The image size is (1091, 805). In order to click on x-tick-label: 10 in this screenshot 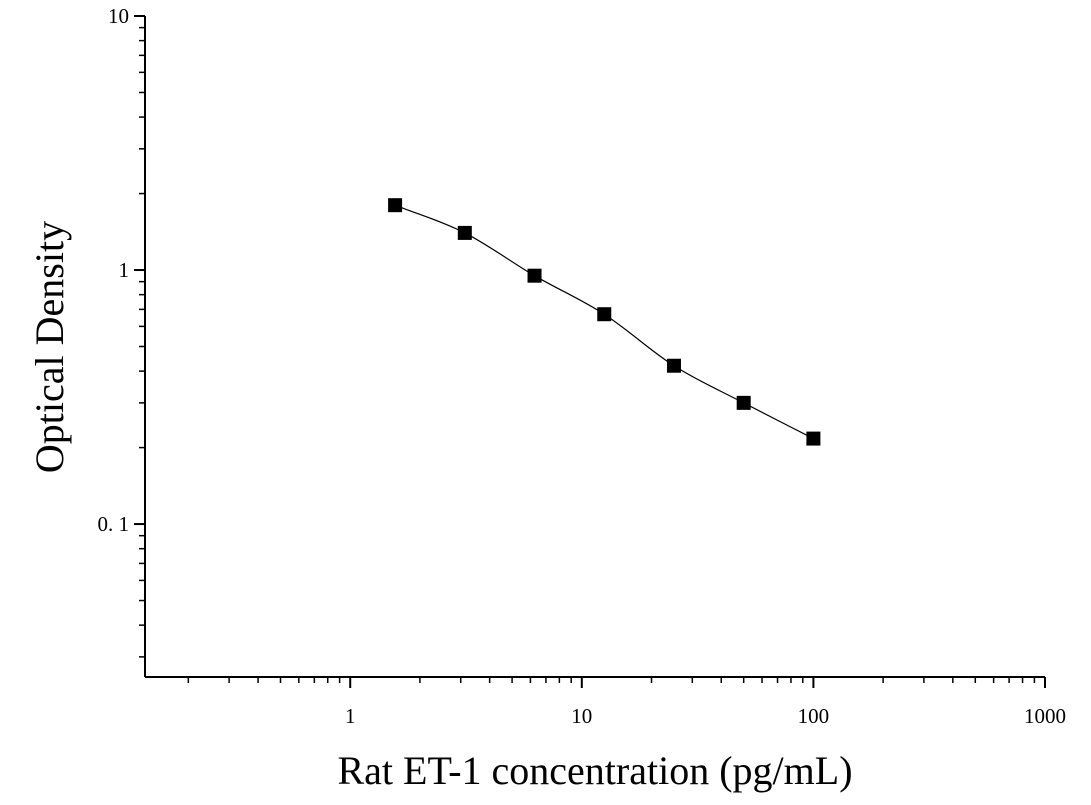, I will do `click(581, 716)`.